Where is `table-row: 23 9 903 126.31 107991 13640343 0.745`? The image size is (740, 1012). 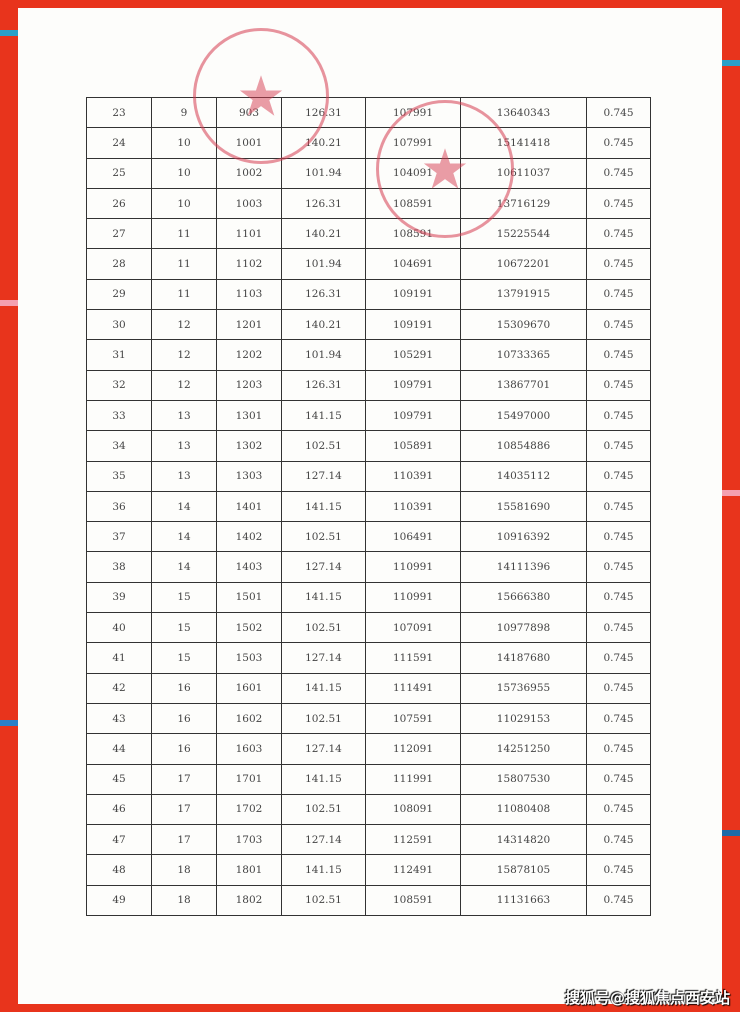 table-row: 23 9 903 126.31 107991 13640343 0.745 is located at coordinates (368, 112).